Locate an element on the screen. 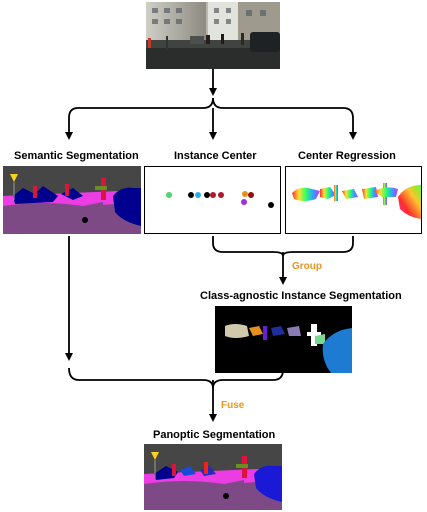 Image resolution: width=427 pixels, height=512 pixels. input-street-image is located at coordinates (213, 35).